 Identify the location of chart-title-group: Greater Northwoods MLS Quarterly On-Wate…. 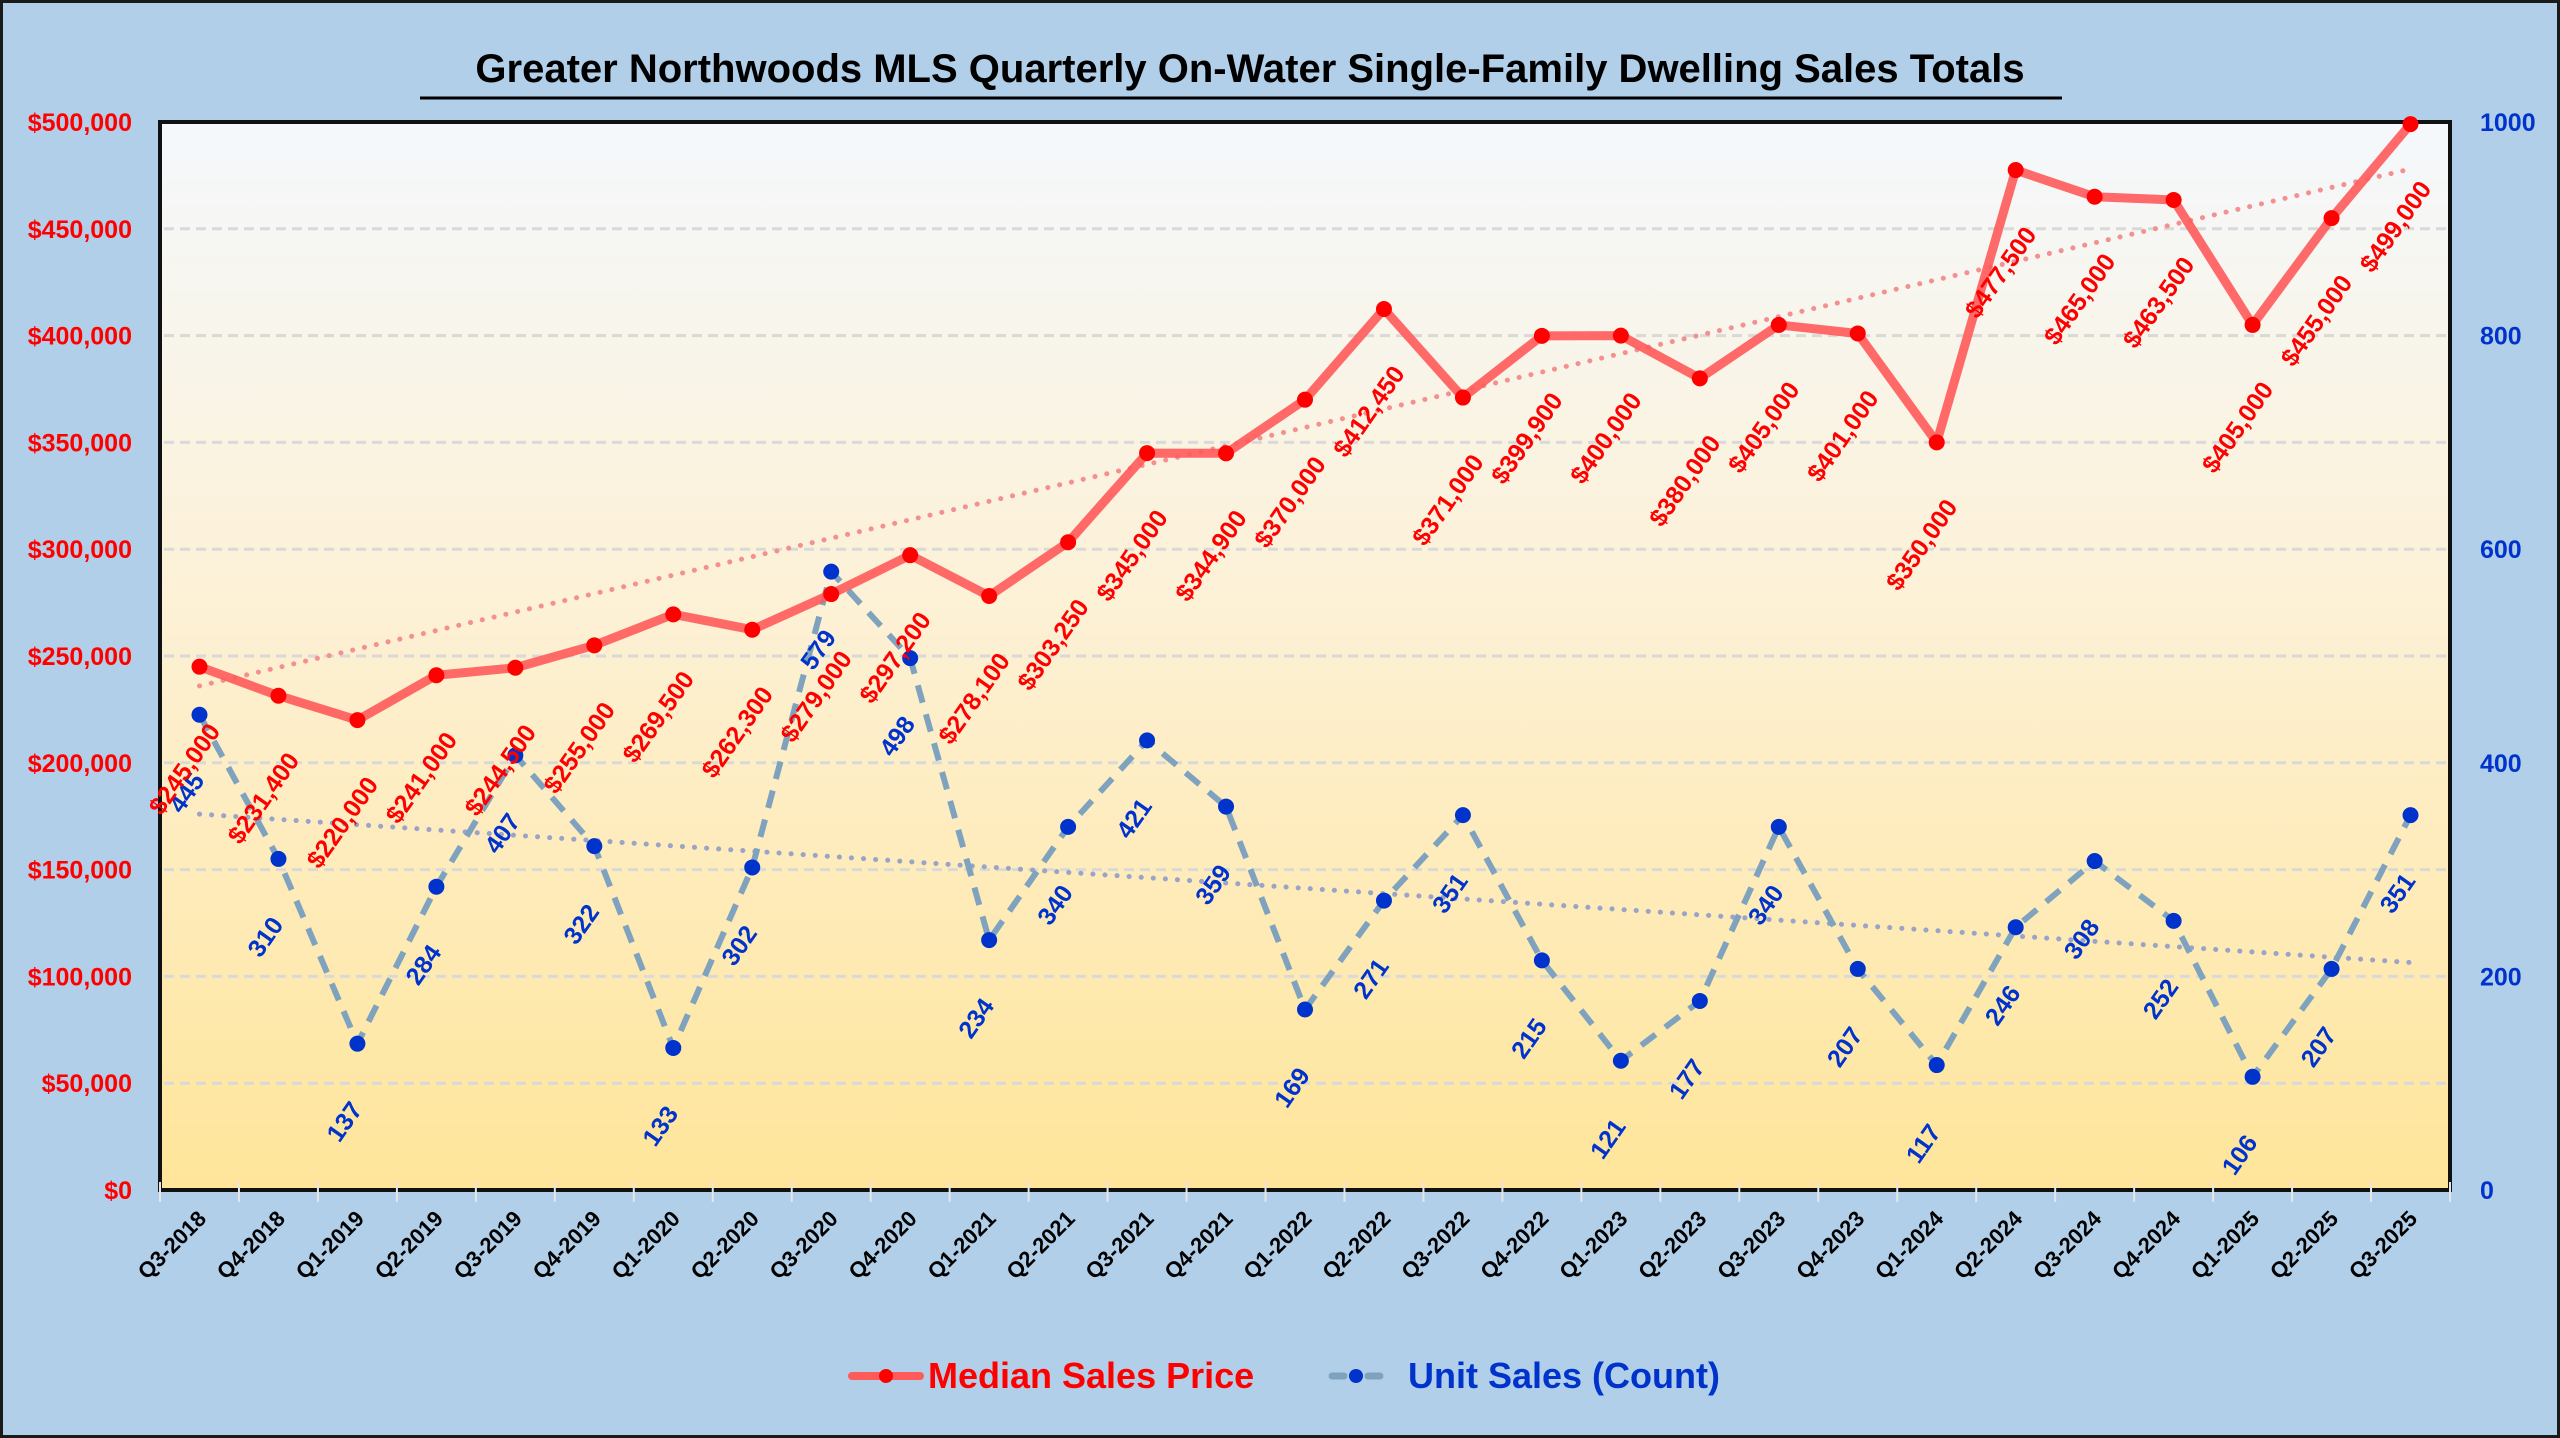
(1241, 73).